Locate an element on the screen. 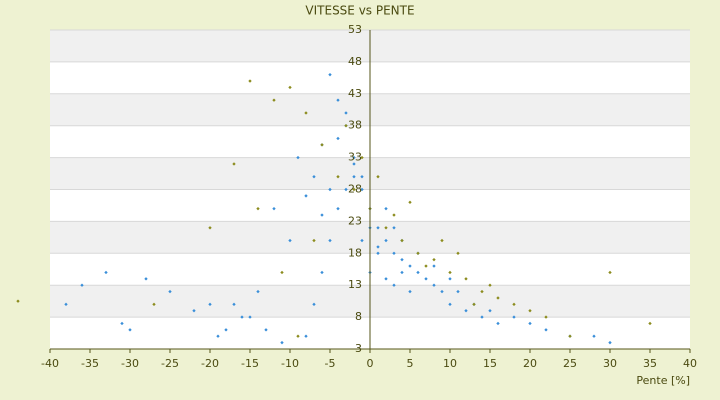 Image resolution: width=720 pixels, height=400 pixels. x-tick-label: 10 is located at coordinates (450, 363).